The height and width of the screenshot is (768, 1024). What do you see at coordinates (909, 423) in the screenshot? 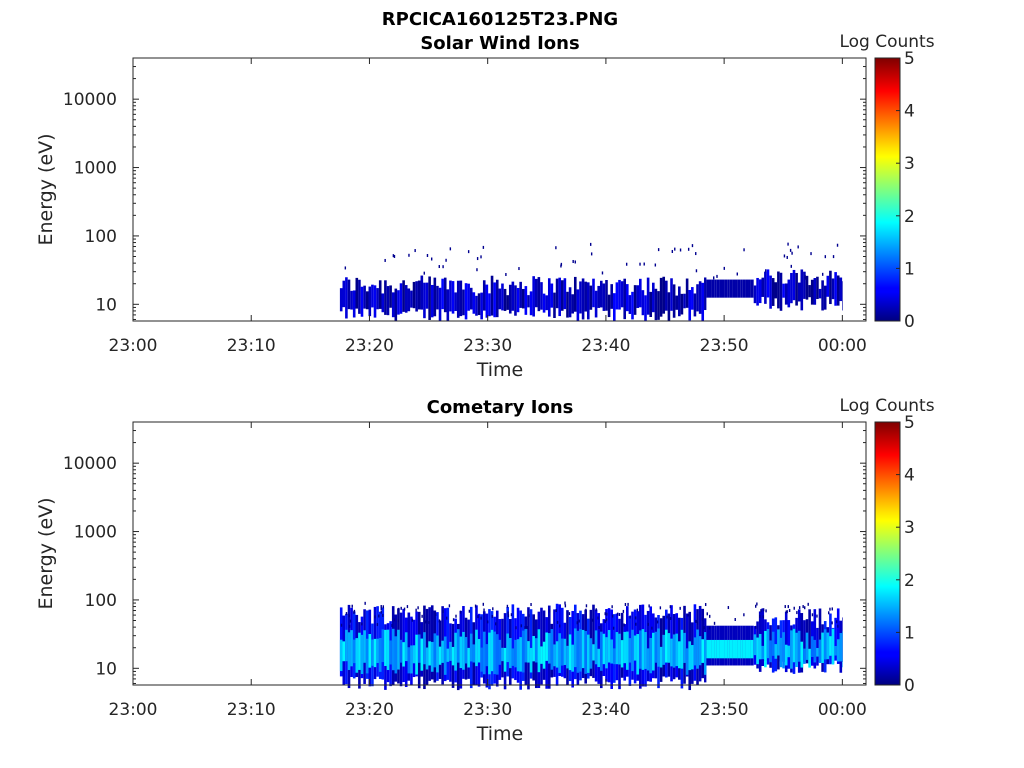
I see `colorbar-tick-label: 5` at bounding box center [909, 423].